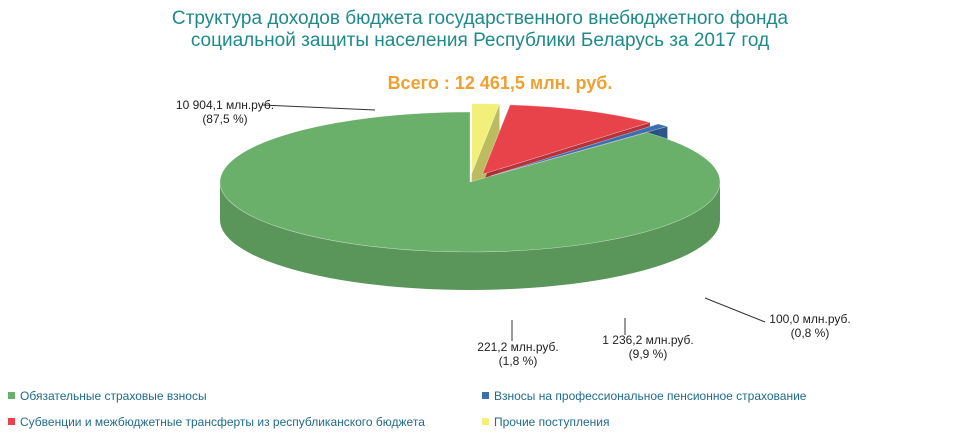 This screenshot has height=446, width=960. I want to click on leader-line-mandatory, so click(318, 107).